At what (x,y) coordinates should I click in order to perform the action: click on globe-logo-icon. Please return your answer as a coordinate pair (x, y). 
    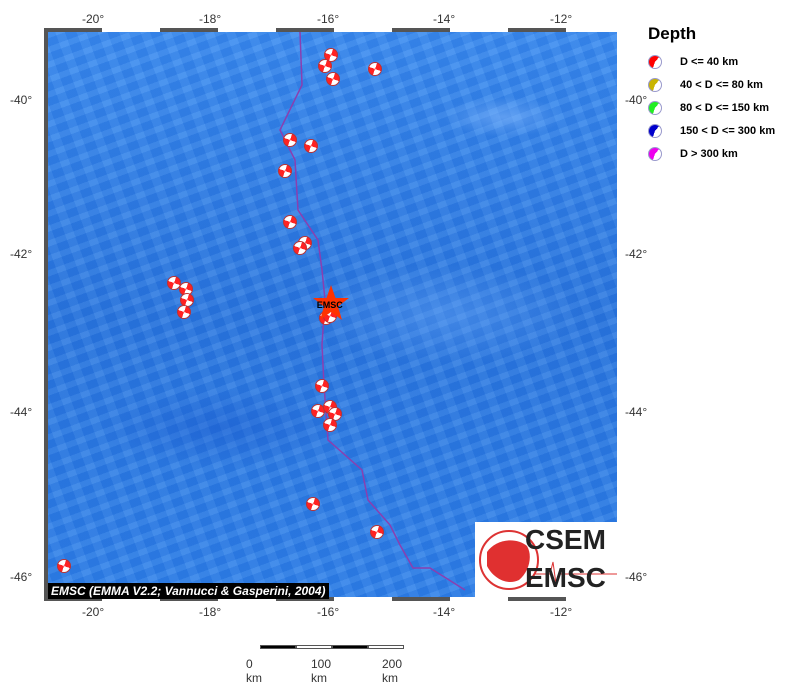
    Looking at the image, I should click on (548, 560).